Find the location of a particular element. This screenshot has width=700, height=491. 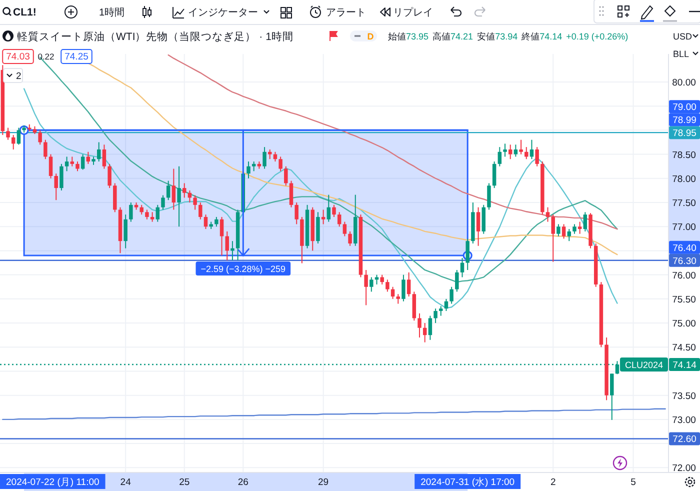

text: 1時間 is located at coordinates (112, 12).